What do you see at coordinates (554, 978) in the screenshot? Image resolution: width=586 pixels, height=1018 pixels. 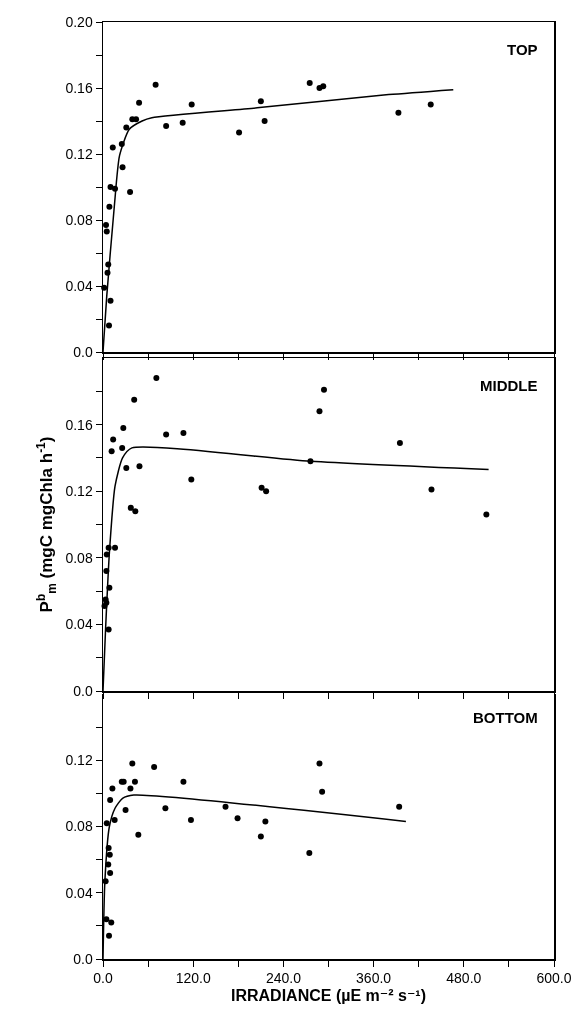 I see `x-tick-label: 600.0` at bounding box center [554, 978].